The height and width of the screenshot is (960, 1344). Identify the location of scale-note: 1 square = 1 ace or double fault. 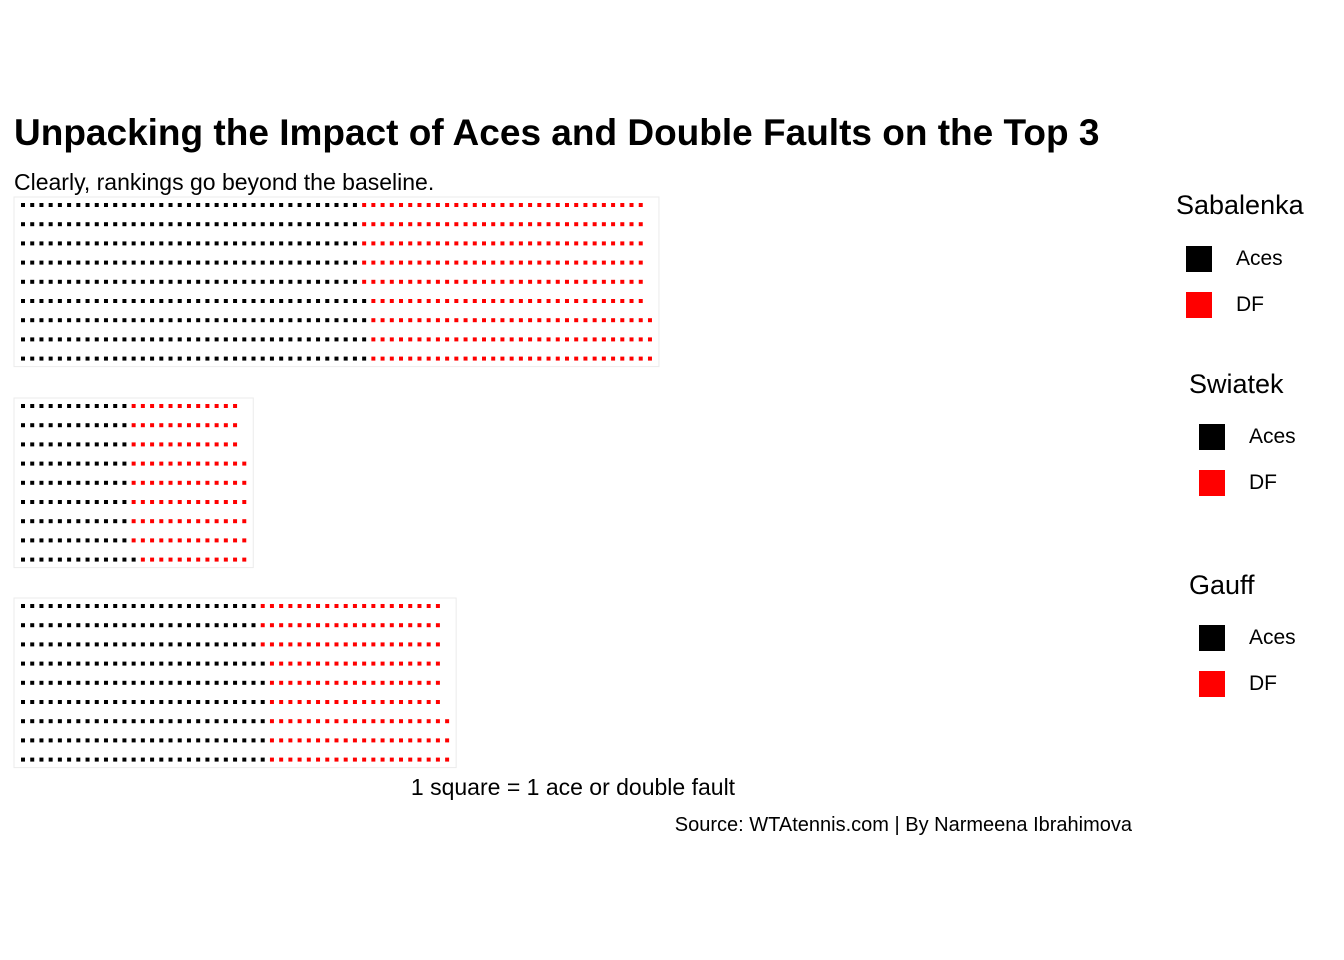
(573, 787).